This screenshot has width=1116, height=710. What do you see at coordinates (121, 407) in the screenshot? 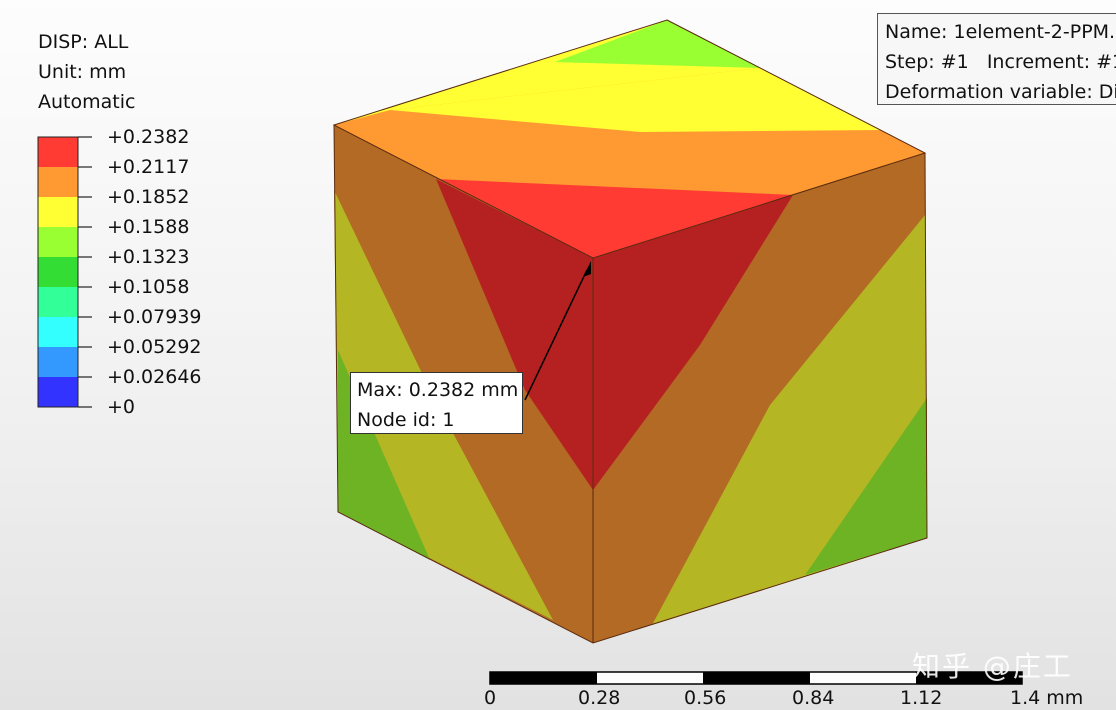
I see `legend-value-9: +0` at bounding box center [121, 407].